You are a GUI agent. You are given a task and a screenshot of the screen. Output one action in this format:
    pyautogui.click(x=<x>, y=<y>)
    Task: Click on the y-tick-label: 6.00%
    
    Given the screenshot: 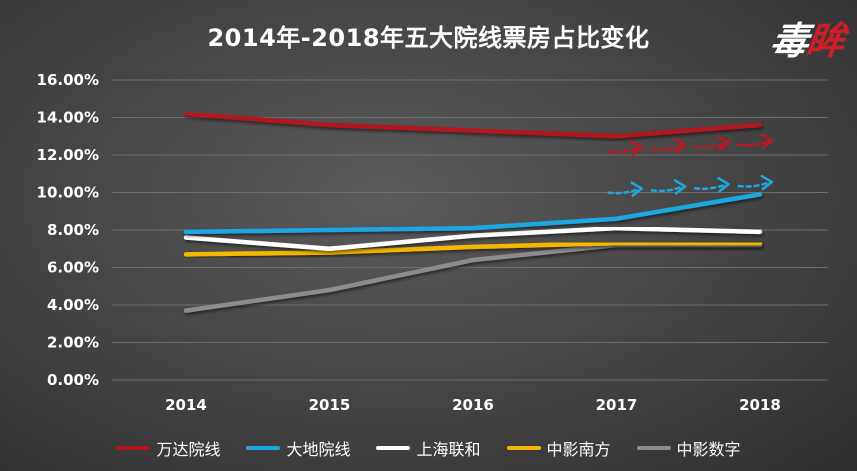 What is the action you would take?
    pyautogui.click(x=73, y=268)
    